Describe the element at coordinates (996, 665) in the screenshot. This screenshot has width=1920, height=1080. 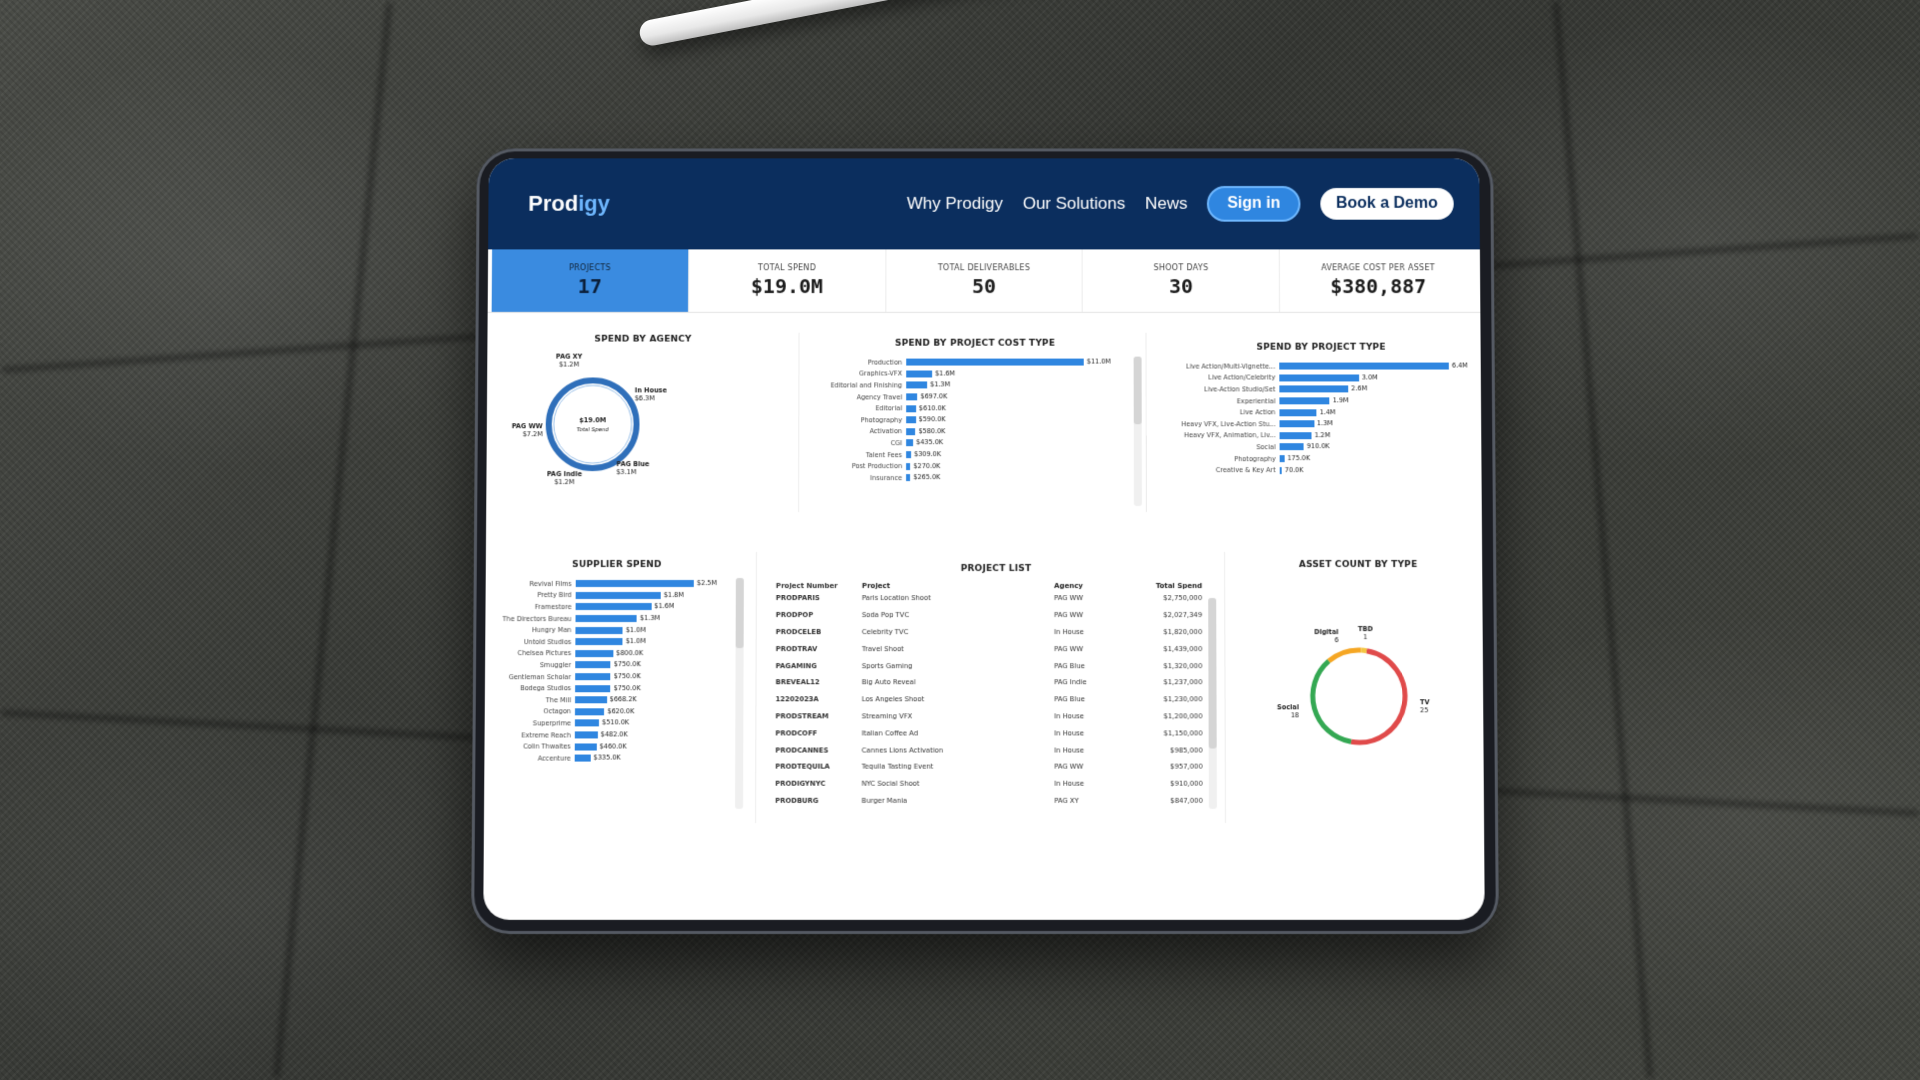
I see `table-row: PAGAMING Sports Gaming PAG Blue $1,320,000` at that location.